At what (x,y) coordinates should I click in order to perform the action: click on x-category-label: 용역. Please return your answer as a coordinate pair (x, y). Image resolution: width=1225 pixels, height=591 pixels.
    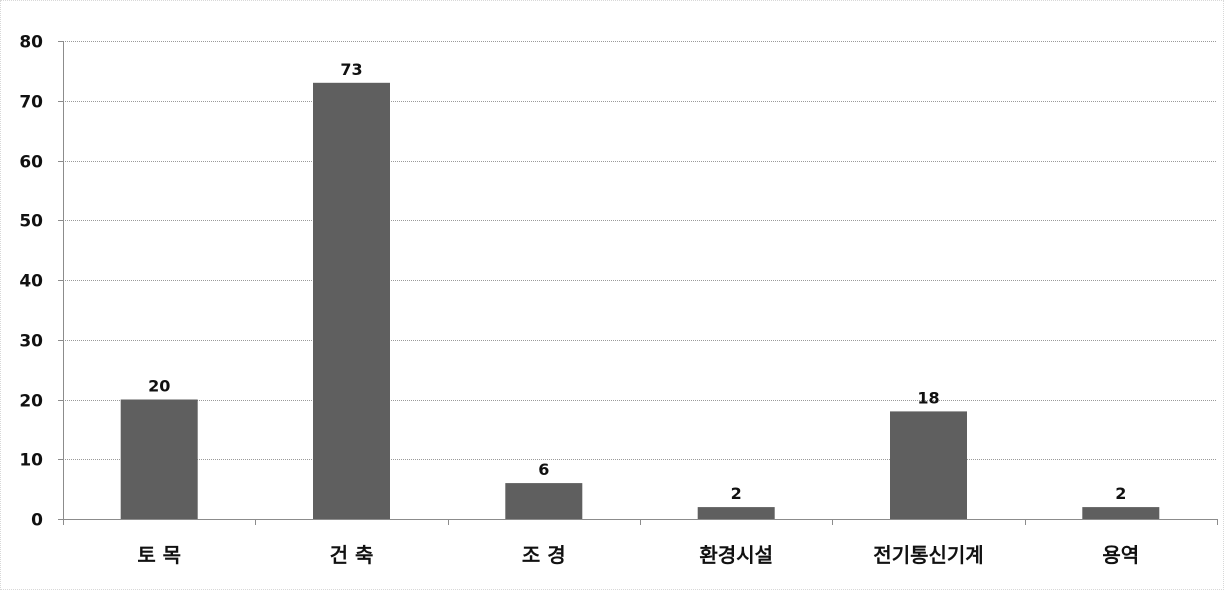
    Looking at the image, I should click on (1120, 555).